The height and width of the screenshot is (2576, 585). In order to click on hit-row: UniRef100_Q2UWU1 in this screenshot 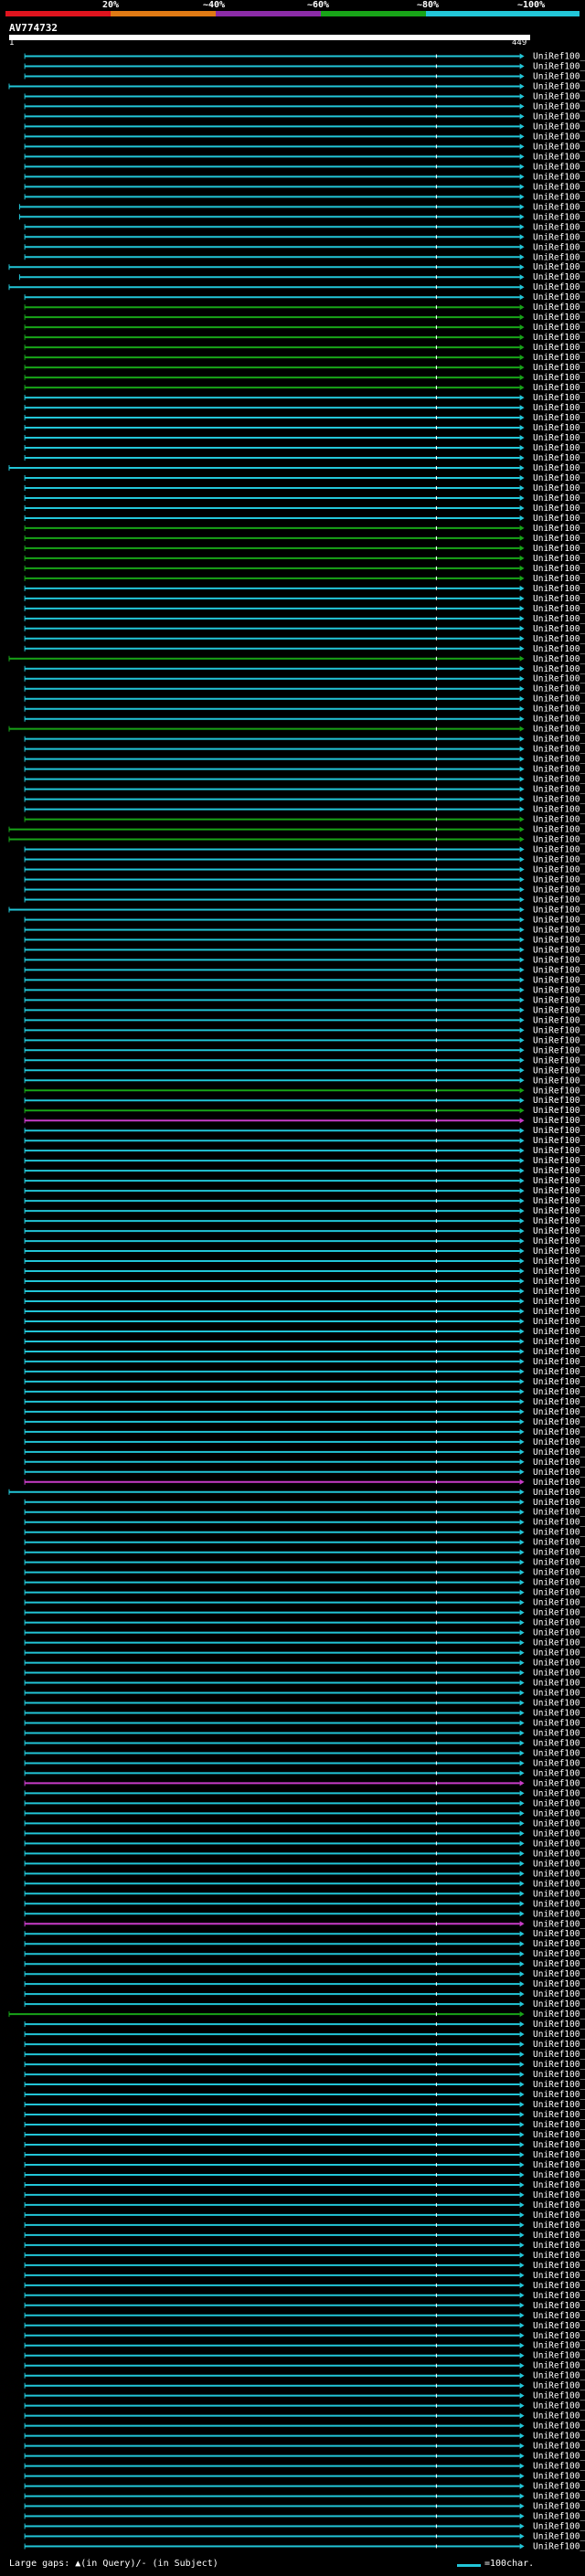, I will do `click(304, 1402)`.